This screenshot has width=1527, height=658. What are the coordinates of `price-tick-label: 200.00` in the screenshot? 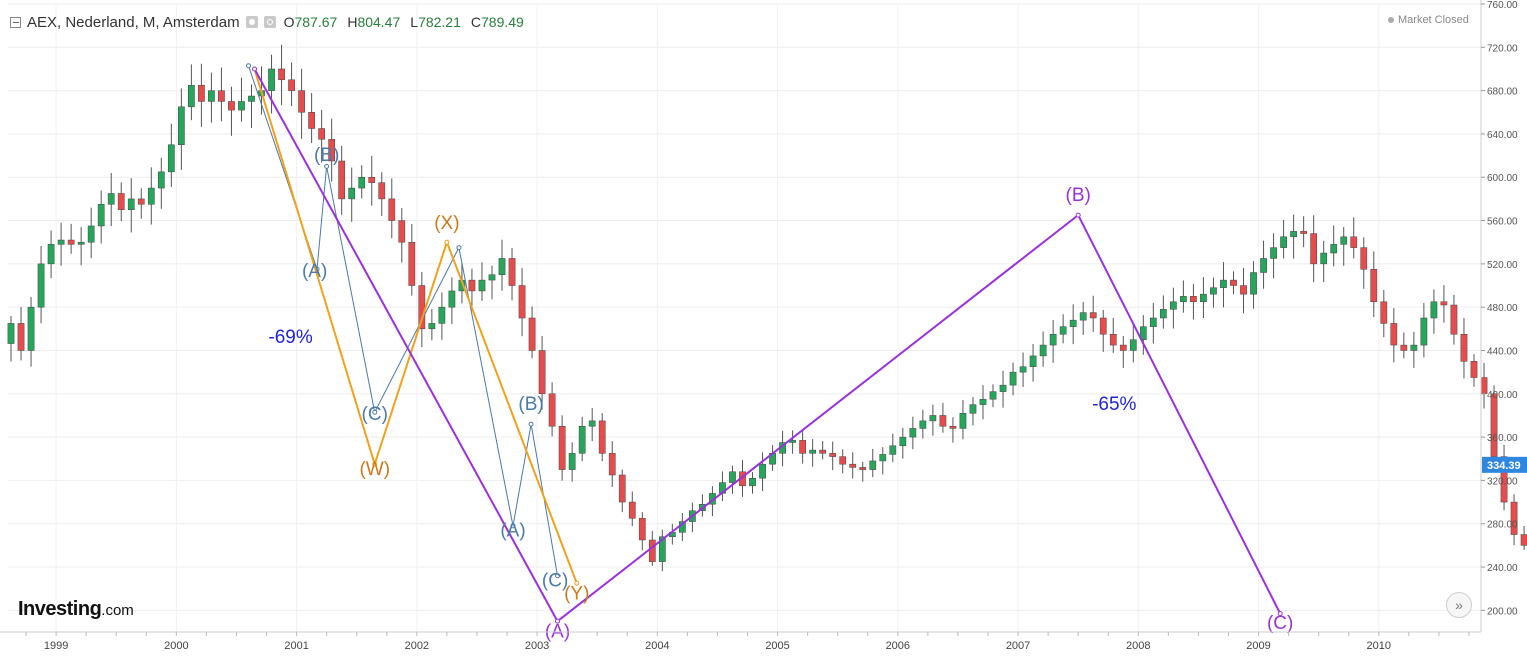 It's located at (1502, 611).